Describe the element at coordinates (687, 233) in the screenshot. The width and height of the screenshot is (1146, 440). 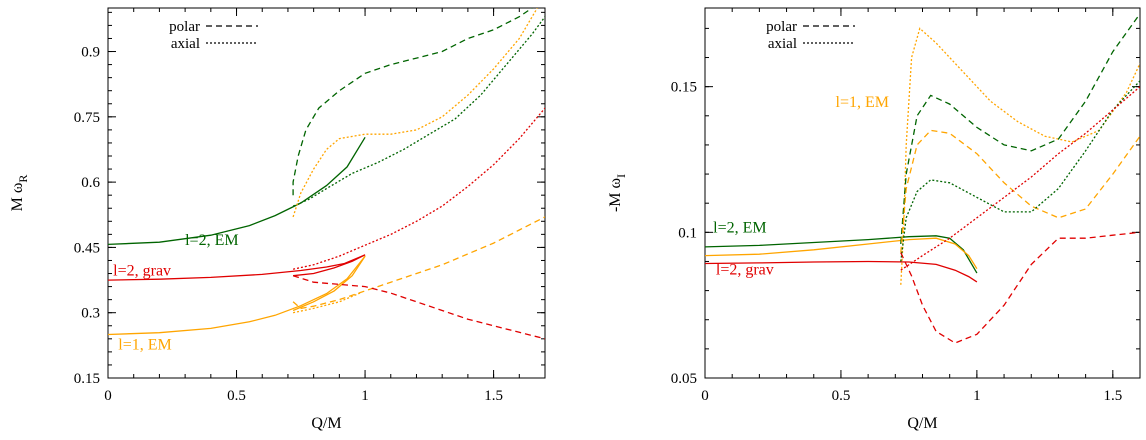
I see `y-tick-label: 0.1` at that location.